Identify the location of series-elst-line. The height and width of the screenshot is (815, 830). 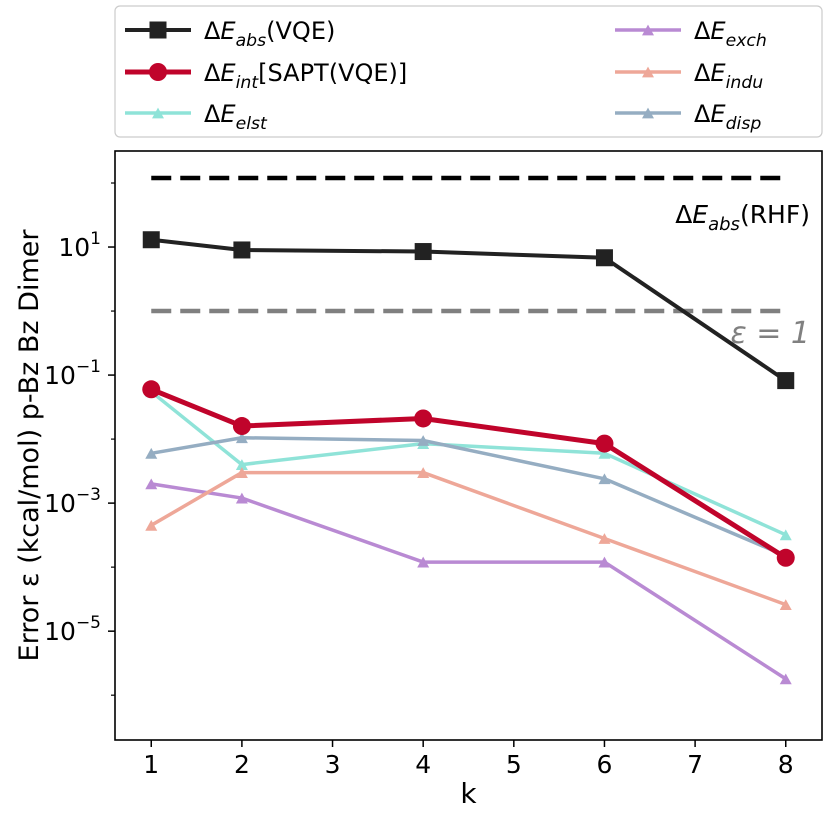
(468, 463).